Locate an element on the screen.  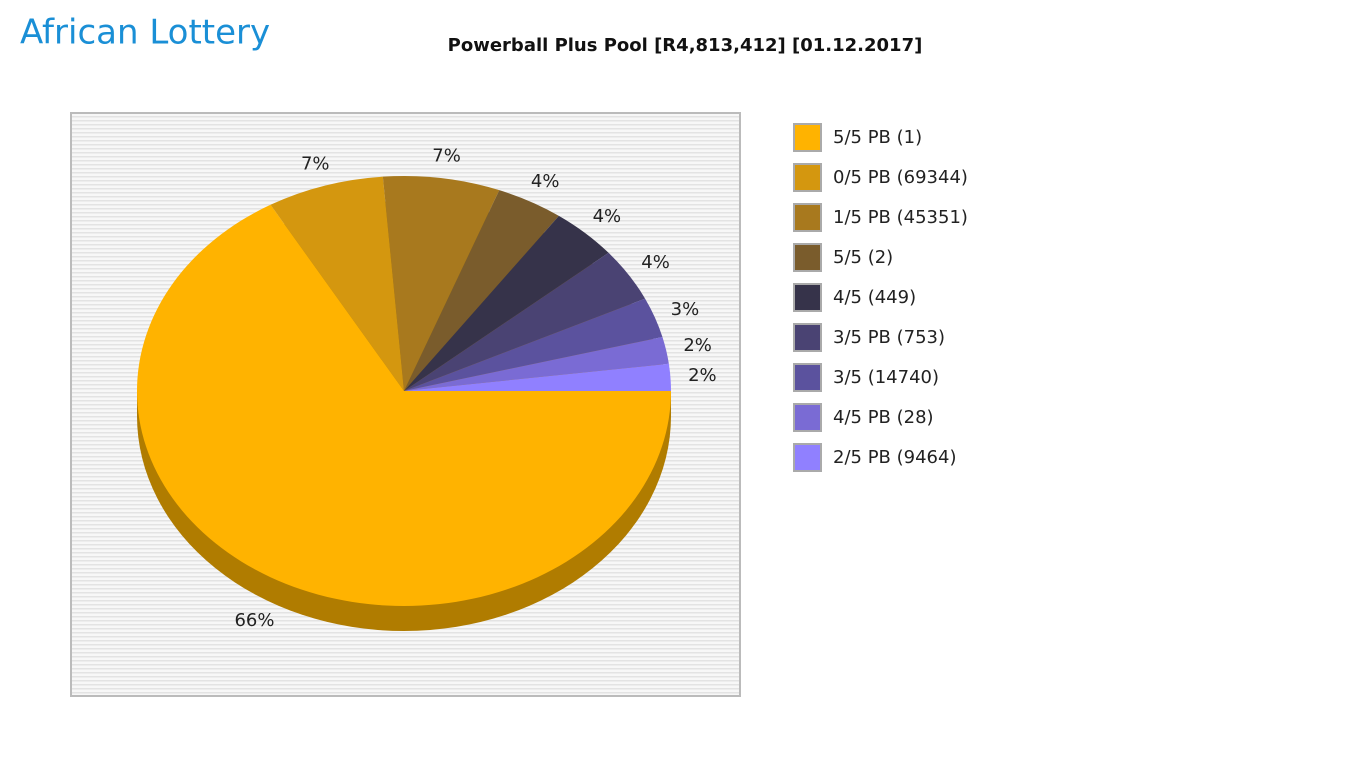
legend-label: 3/5 PB (753) is located at coordinates (889, 337).